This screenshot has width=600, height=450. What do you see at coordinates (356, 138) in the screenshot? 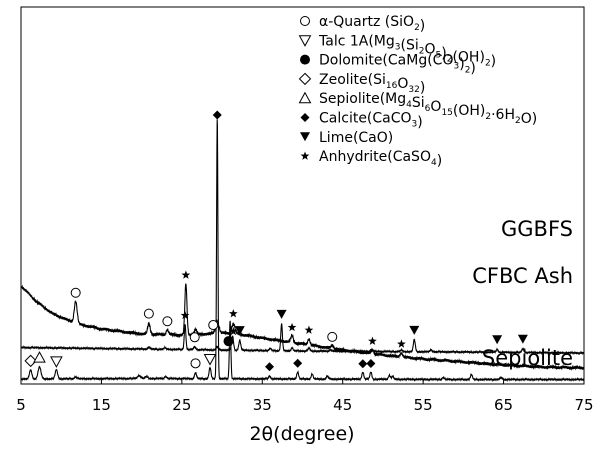
I see `legend-label: Lime(CaO)` at bounding box center [356, 138].